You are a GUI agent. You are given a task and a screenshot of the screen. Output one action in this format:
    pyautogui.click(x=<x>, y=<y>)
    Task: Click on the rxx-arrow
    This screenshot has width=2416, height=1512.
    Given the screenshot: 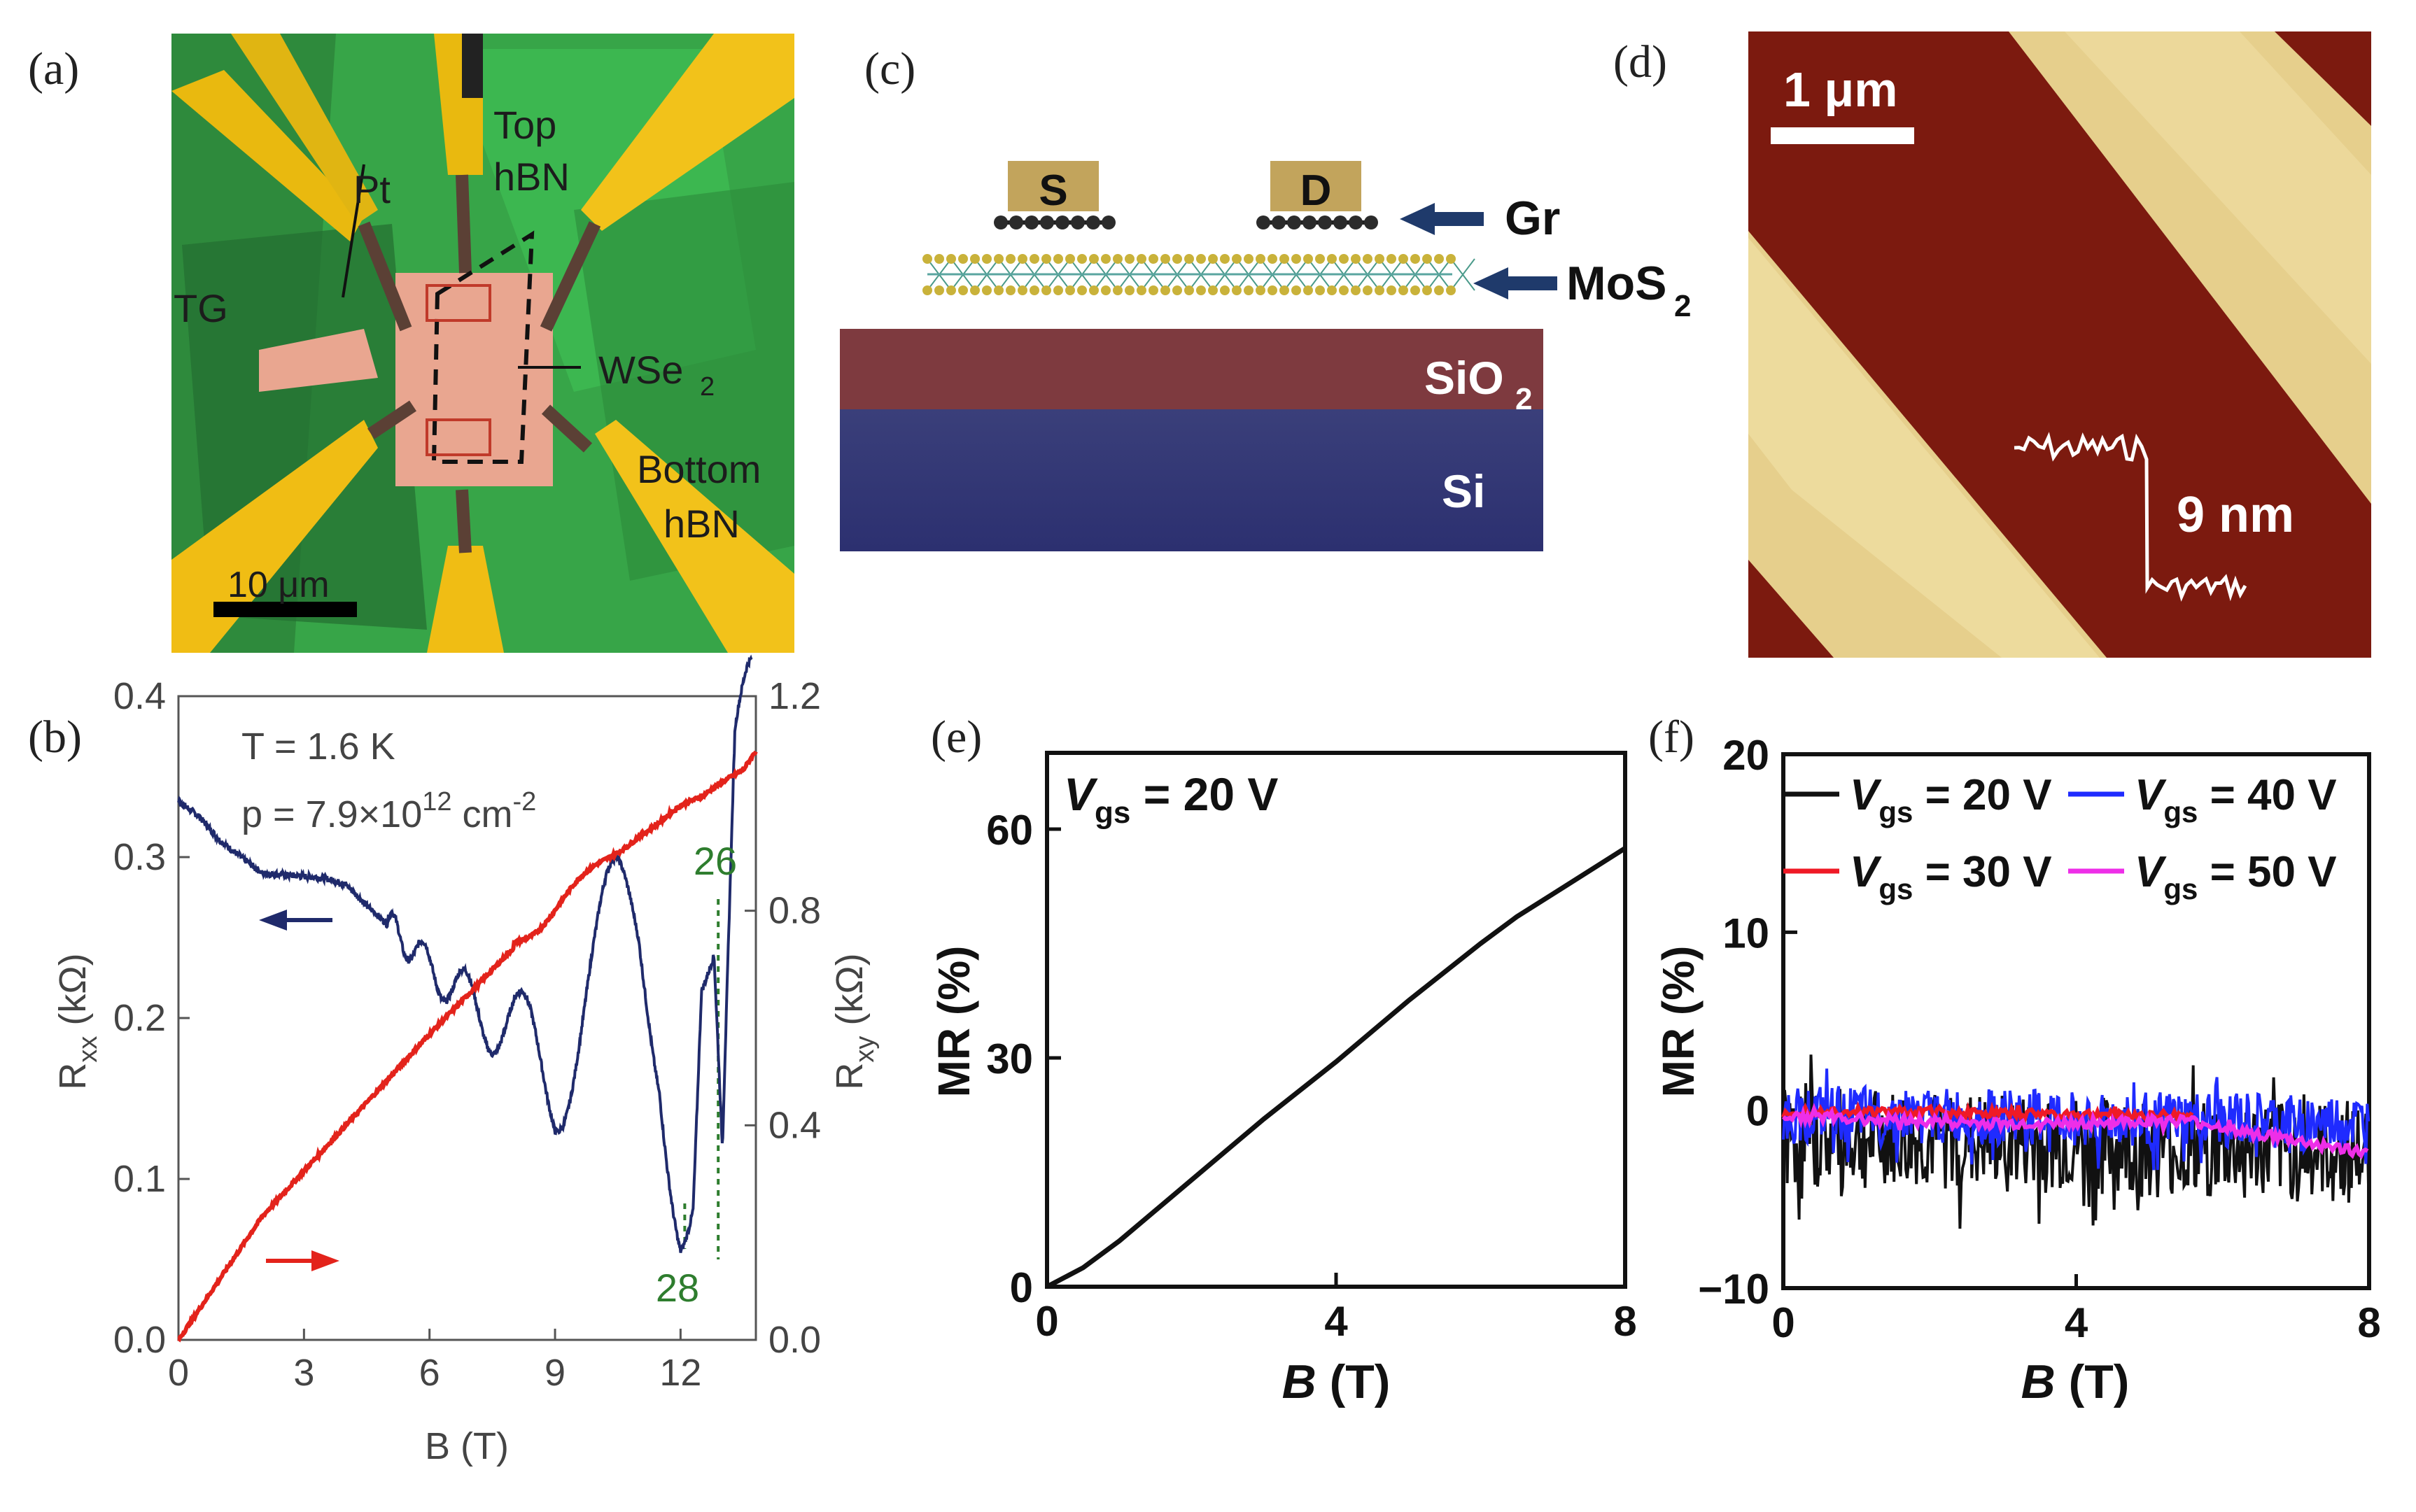 What is the action you would take?
    pyautogui.click(x=295, y=920)
    